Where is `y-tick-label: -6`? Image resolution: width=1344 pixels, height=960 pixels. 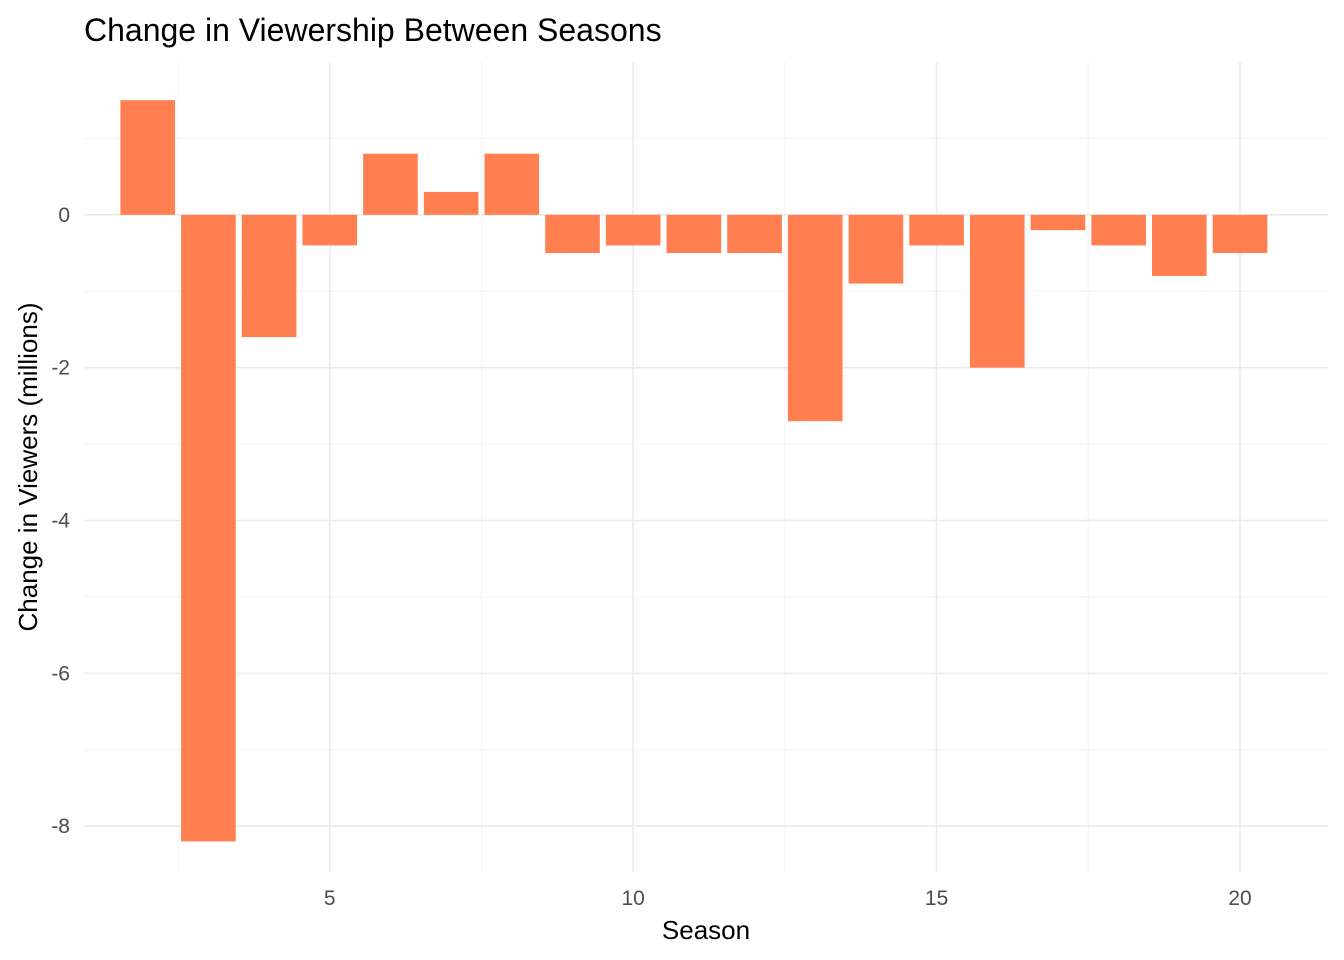
y-tick-label: -6 is located at coordinates (60, 673).